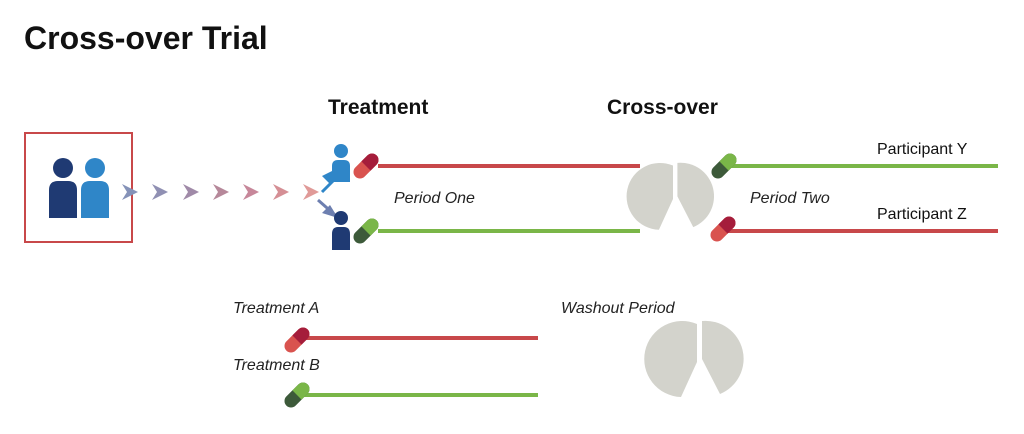 This screenshot has height=434, width=1024. What do you see at coordinates (618, 308) in the screenshot?
I see `washout-period-label: Washout Period` at bounding box center [618, 308].